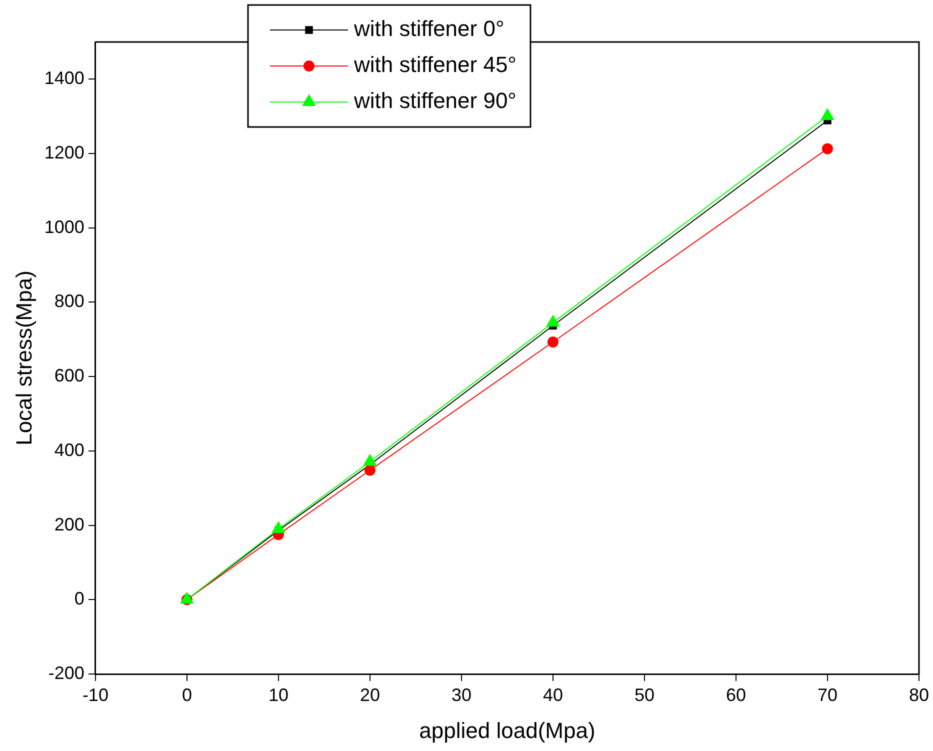 This screenshot has width=933, height=751. What do you see at coordinates (370, 694) in the screenshot?
I see `x-tick-label: 20` at bounding box center [370, 694].